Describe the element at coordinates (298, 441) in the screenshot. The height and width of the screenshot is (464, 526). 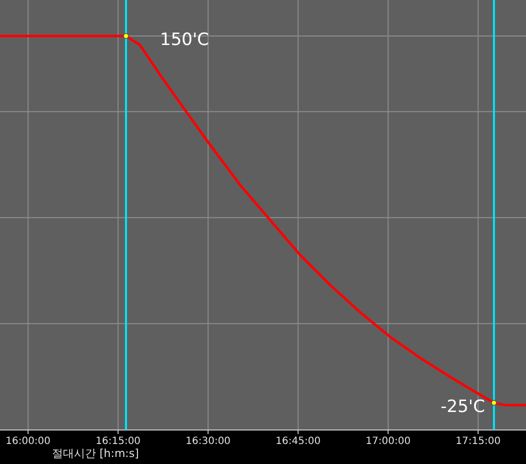
I see `x-tick-label: 16:45:00` at that location.